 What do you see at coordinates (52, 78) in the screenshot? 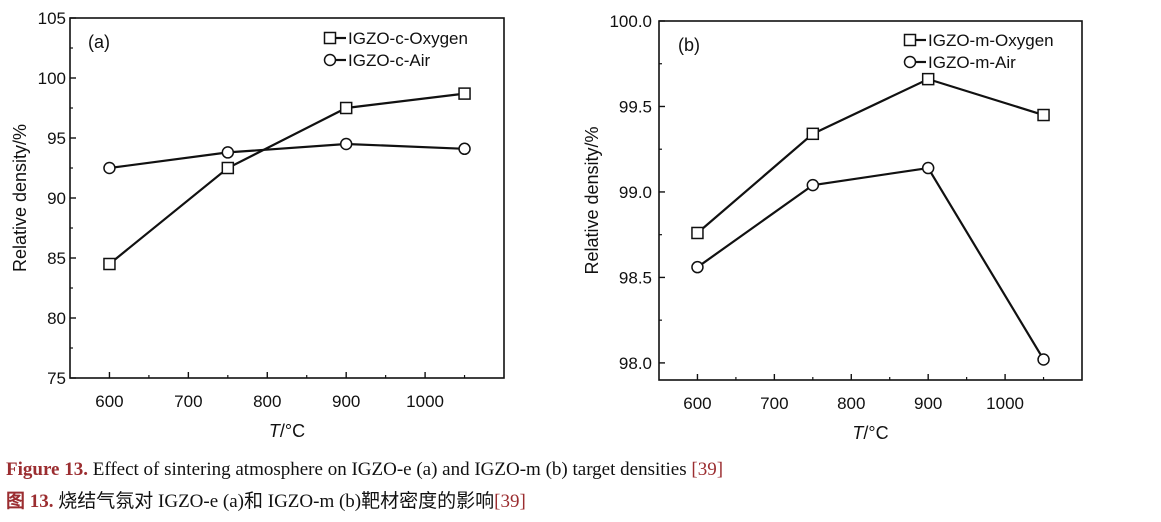
I see `y-tick-label: 100` at bounding box center [52, 78].